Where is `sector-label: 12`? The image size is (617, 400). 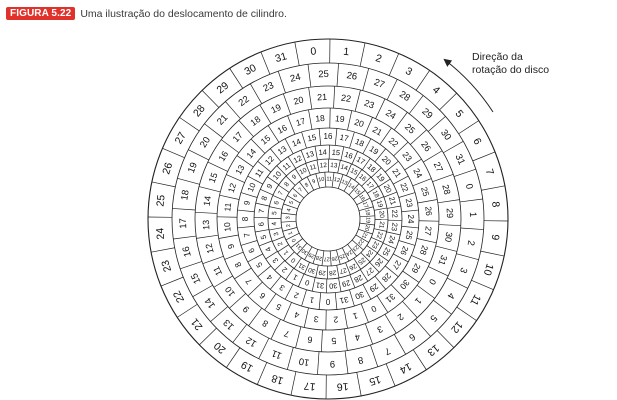
sector-label: 12 is located at coordinates (323, 166).